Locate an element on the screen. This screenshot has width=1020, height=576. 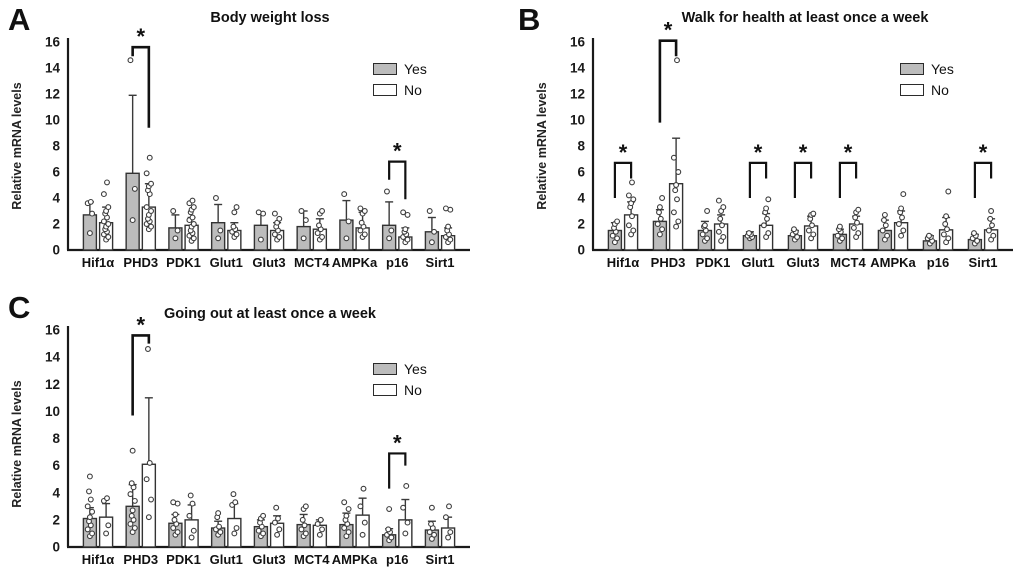
y-tick-label: 16 is located at coordinates (53, 42).